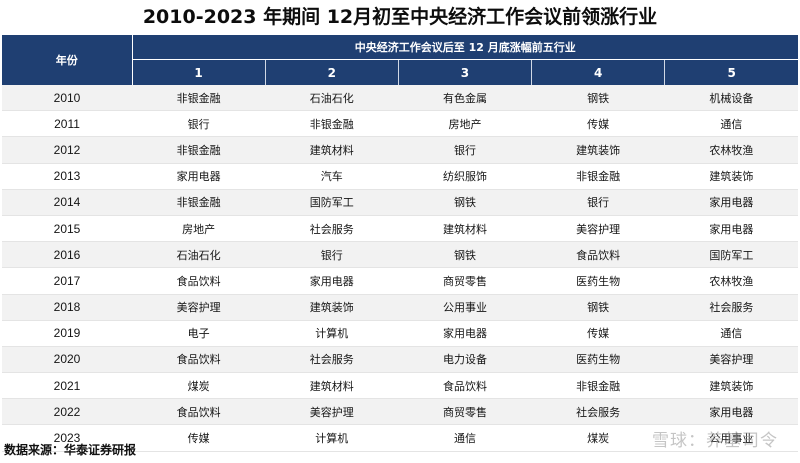  Describe the element at coordinates (400, 17) in the screenshot. I see `page-title: 2010-2023 年期间 12月初至中央经济工作会议前领涨行业` at that location.